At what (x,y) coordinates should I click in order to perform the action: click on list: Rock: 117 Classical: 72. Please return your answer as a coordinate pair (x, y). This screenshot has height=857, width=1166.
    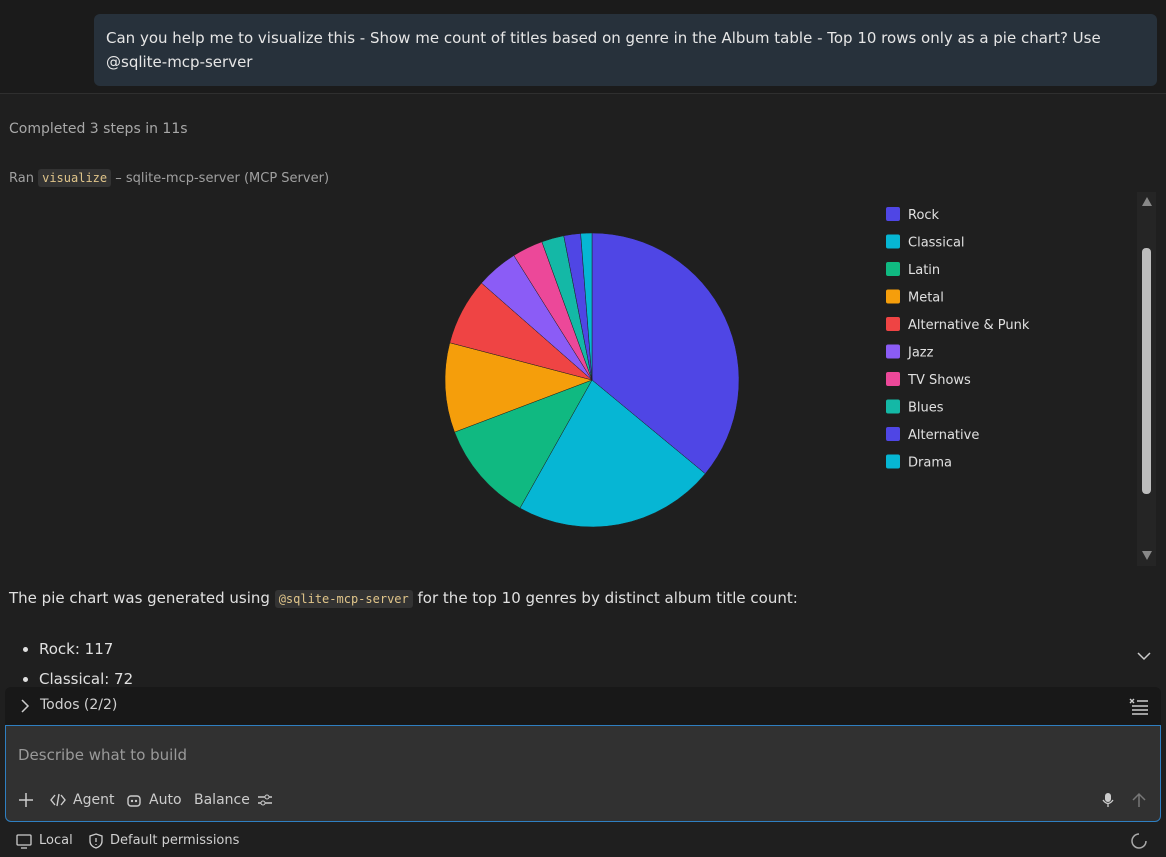
    Looking at the image, I should click on (77, 664).